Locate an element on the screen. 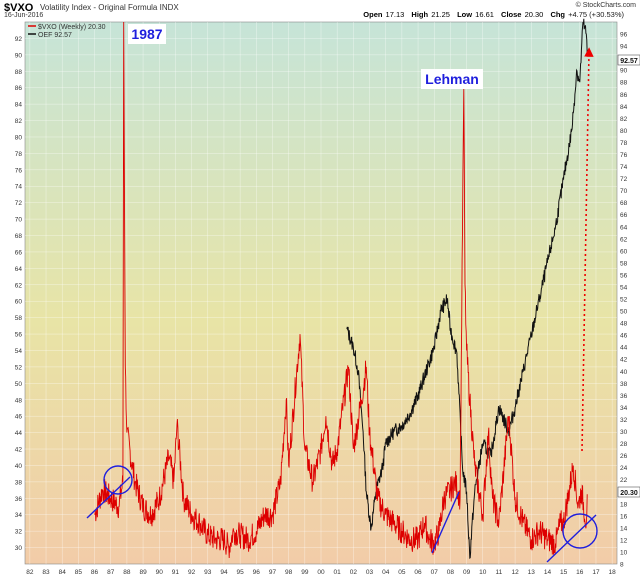 This screenshot has width=640, height=576. x-tick-label: 09 is located at coordinates (467, 572).